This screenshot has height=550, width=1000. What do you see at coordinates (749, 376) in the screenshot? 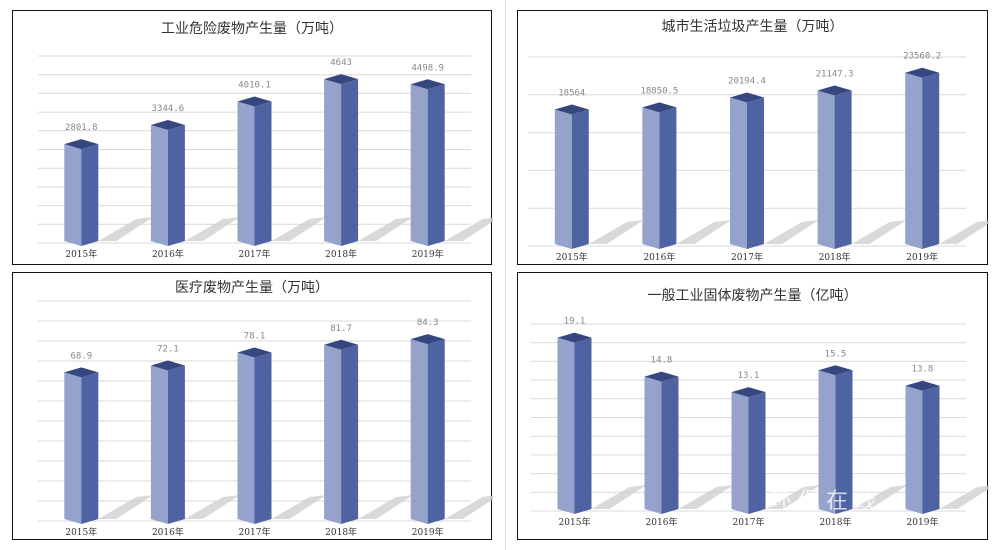
I see `data-label: 13.1` at bounding box center [749, 376].